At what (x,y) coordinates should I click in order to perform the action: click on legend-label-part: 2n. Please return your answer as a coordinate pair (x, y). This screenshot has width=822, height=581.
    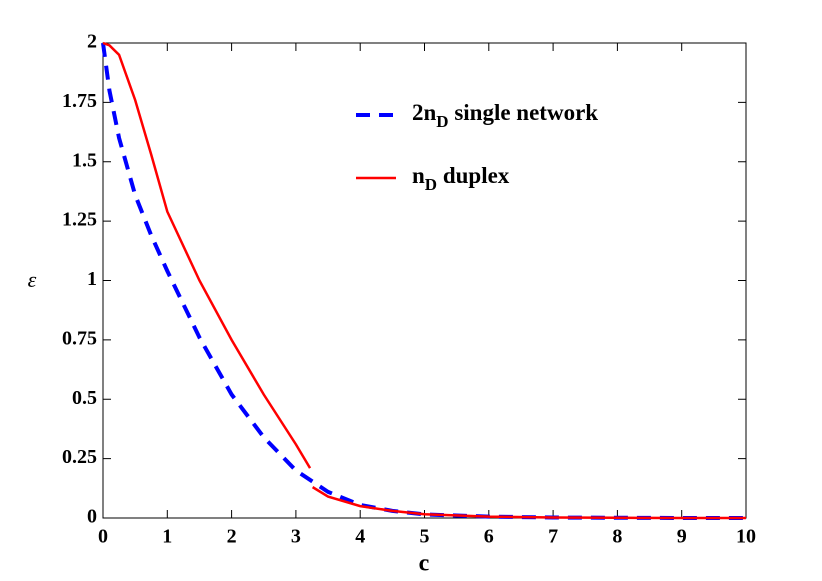
    Looking at the image, I should click on (424, 112).